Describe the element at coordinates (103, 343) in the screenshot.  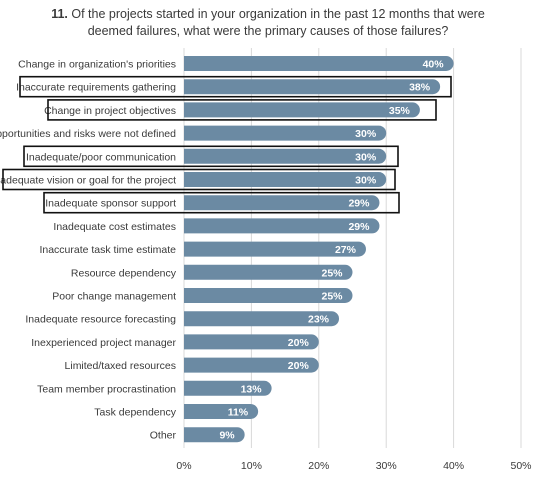
I see `category-label: Inexperienced project manager` at that location.